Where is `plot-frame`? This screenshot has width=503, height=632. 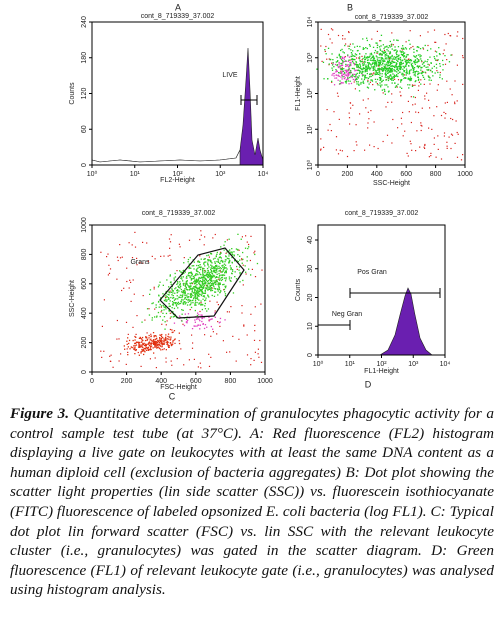 plot-frame is located at coordinates (381, 290).